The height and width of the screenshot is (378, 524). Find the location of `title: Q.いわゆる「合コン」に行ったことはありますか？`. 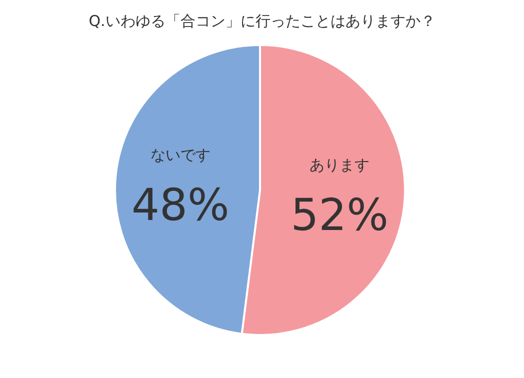

title: Q.いわゆる「合コン」に行ったことはありますか？ is located at coordinates (262, 21).